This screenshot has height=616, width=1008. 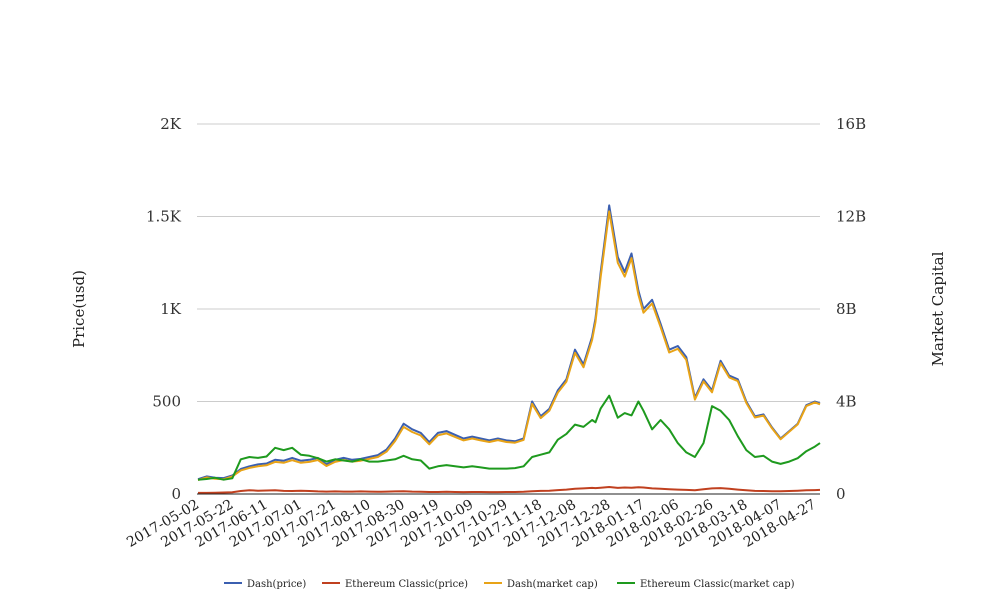 What do you see at coordinates (171, 124) in the screenshot?
I see `y-tick-label: 2K` at bounding box center [171, 124].